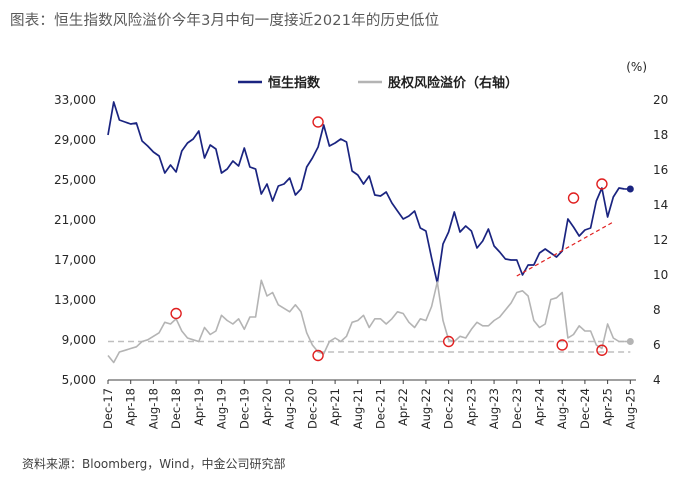 Image resolution: width=700 pixels, height=482 pixels. Describe the element at coordinates (312, 408) in the screenshot. I see `x-tick-label: Dec-20` at that location.